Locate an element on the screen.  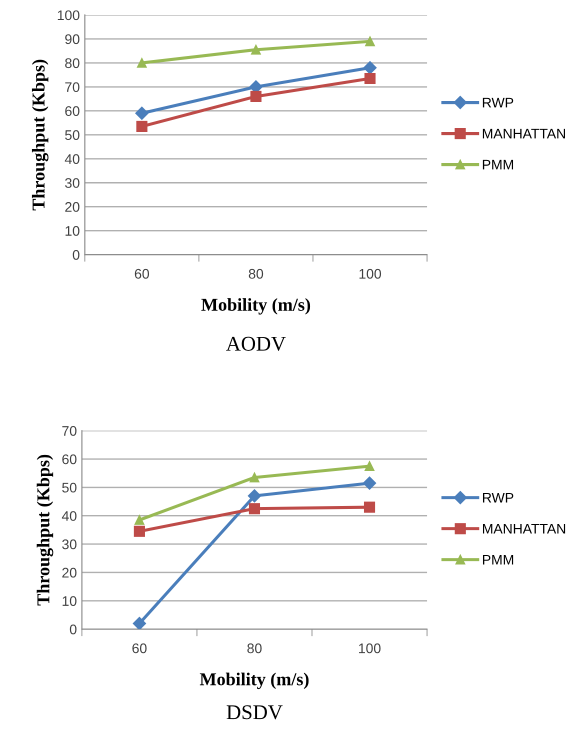
text: DSDV is located at coordinates (254, 712).